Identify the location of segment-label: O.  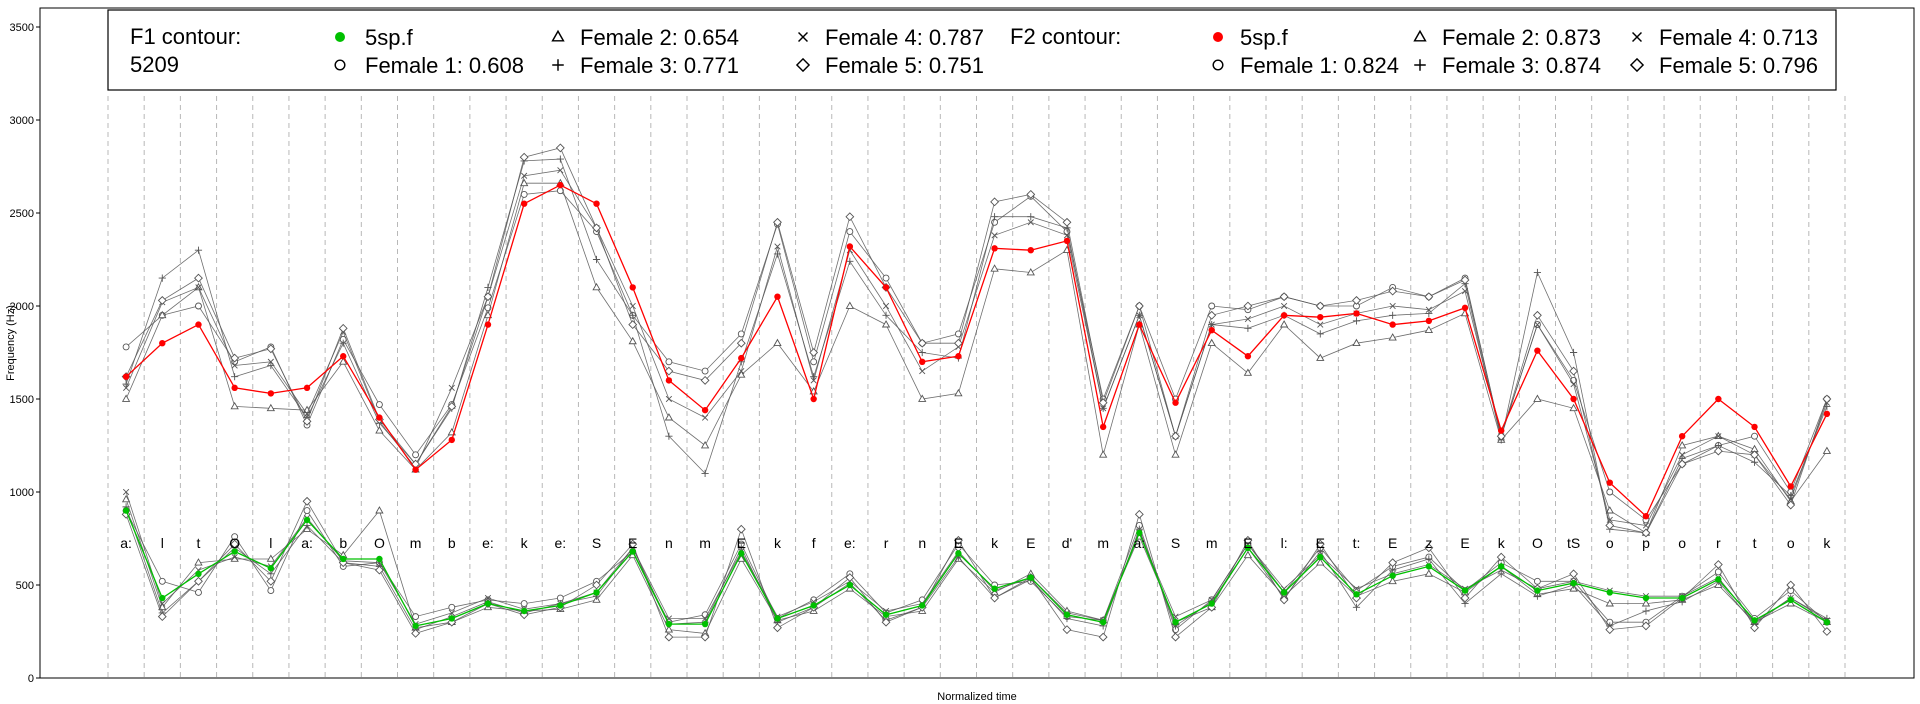
(234, 543).